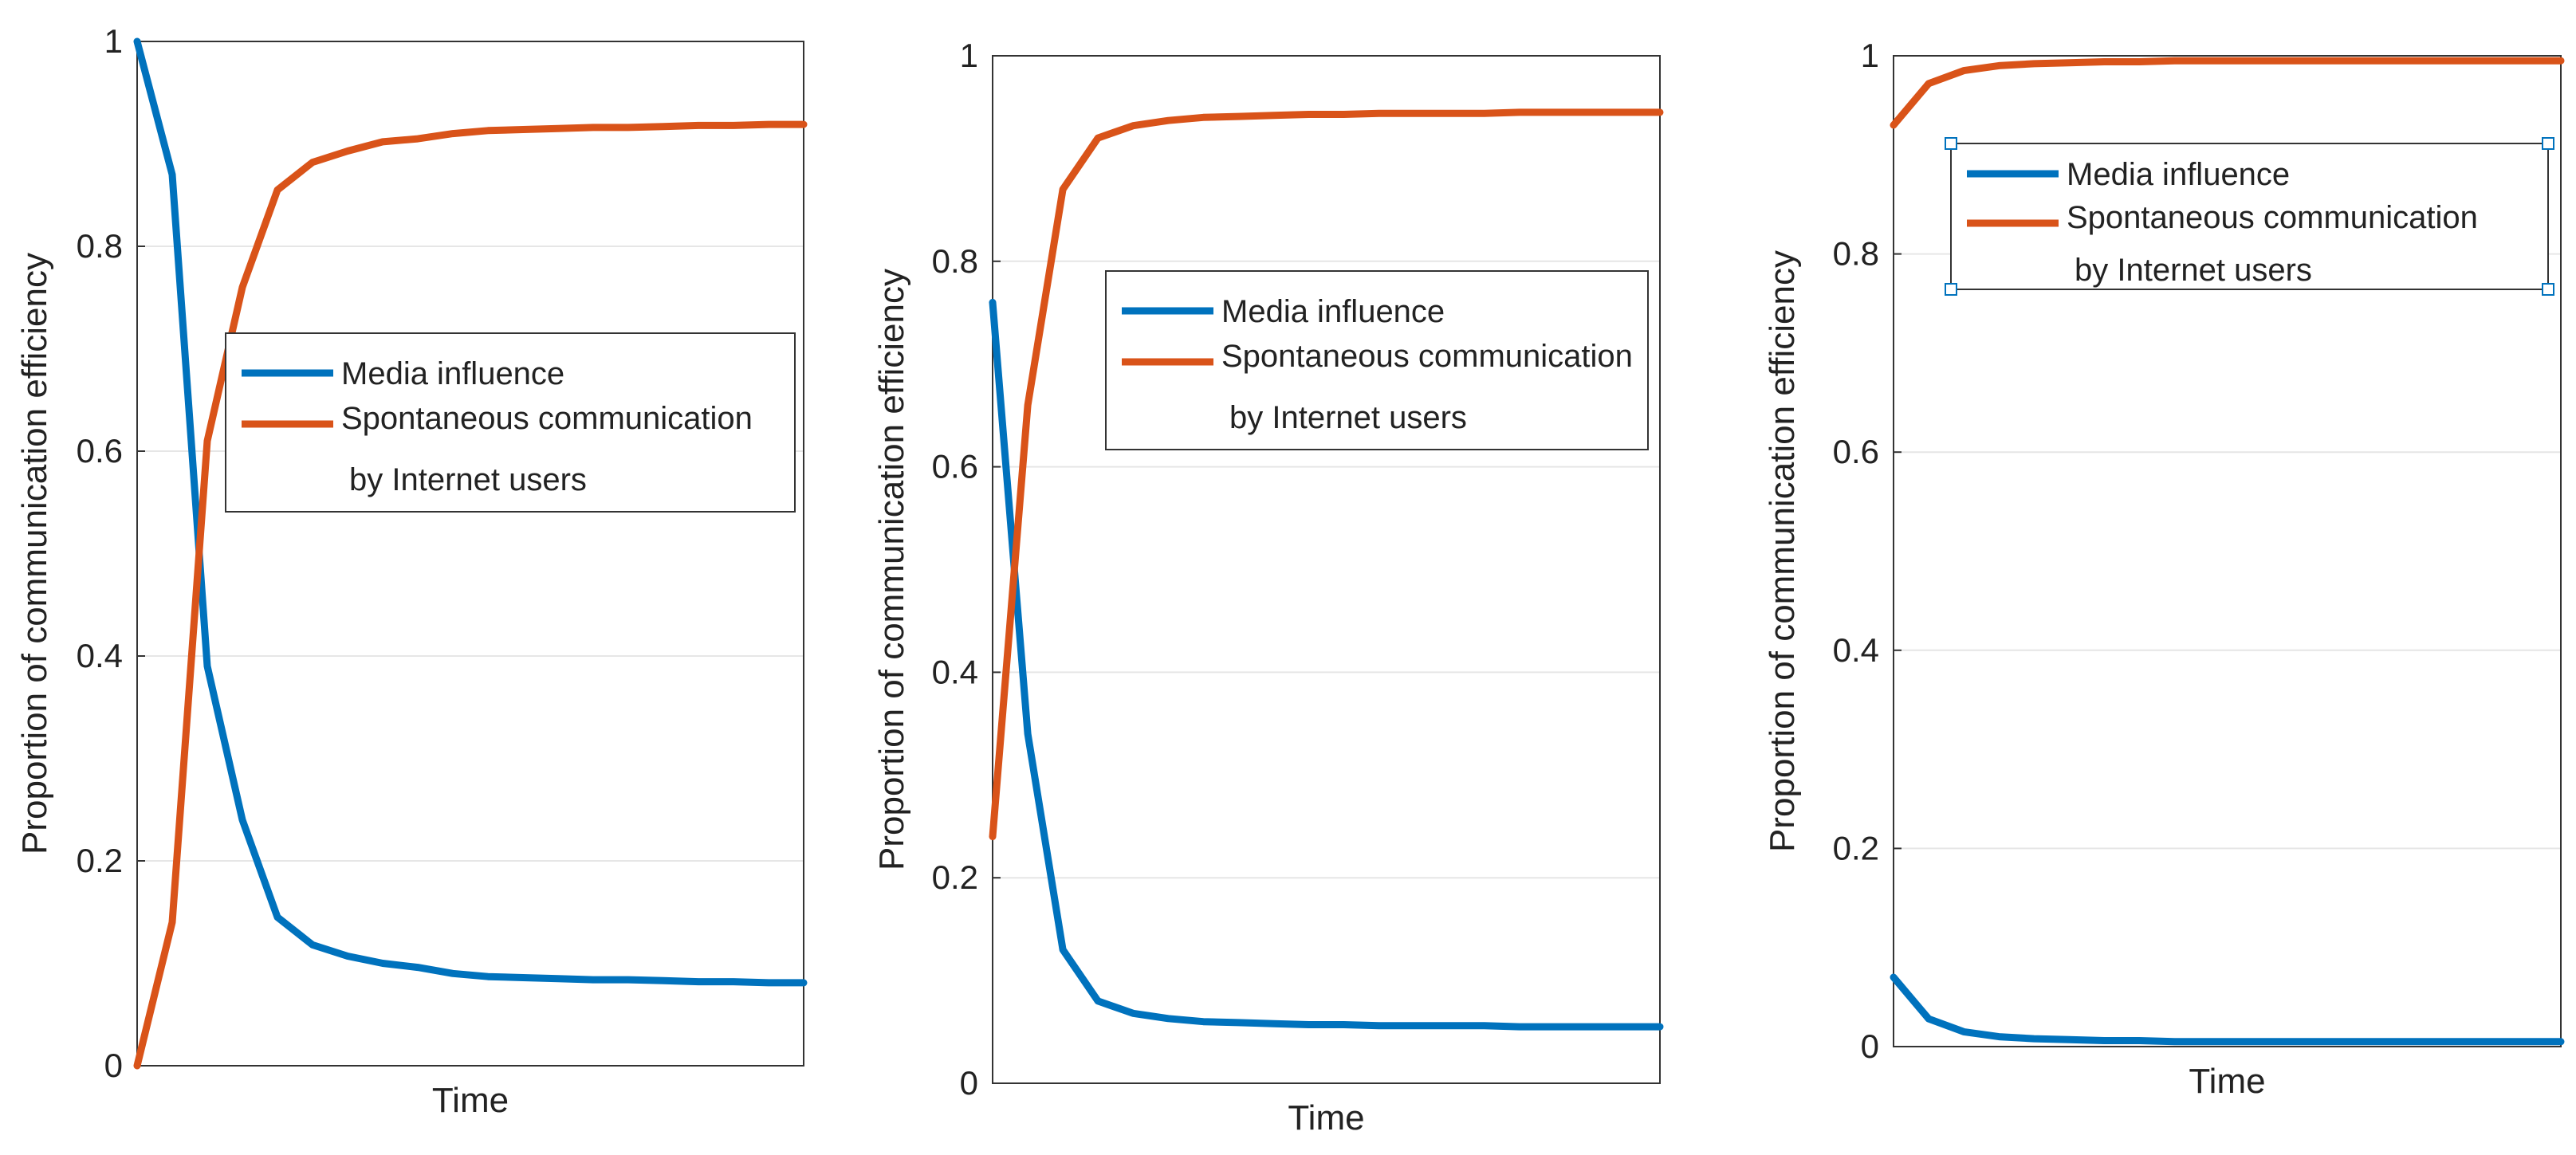 The width and height of the screenshot is (2576, 1155). Describe the element at coordinates (2227, 93) in the screenshot. I see `series-line-spontaneous-communication` at that location.